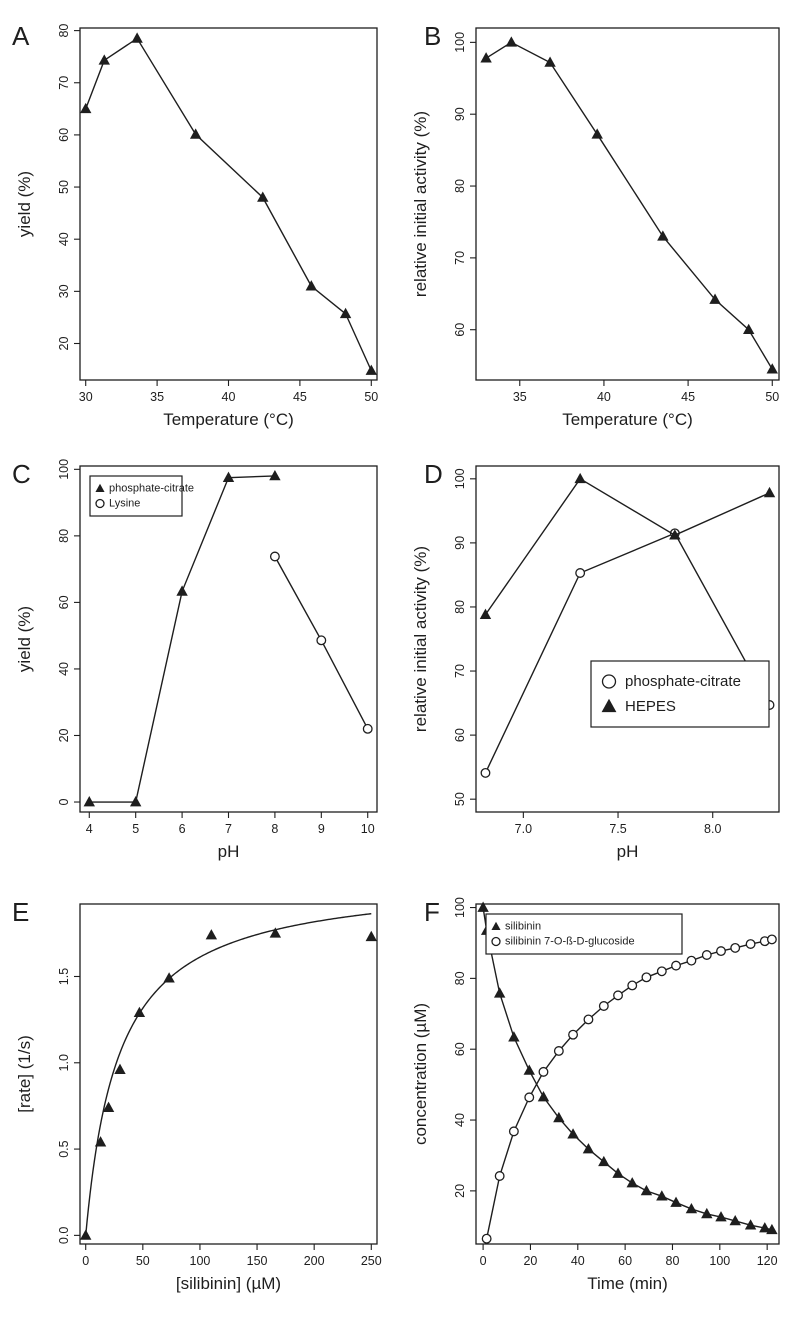  Describe the element at coordinates (228, 829) in the screenshot. I see `x-tick-label: 7` at that location.